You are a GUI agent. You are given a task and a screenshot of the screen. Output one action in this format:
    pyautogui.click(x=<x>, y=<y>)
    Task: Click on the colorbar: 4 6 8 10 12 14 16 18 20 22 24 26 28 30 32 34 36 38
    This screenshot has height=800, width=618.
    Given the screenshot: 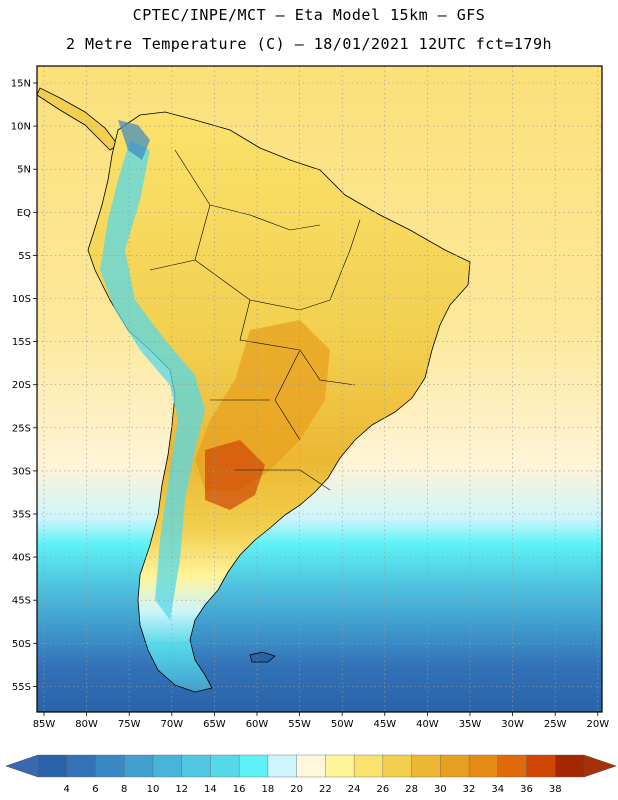 What is the action you would take?
    pyautogui.click(x=311, y=774)
    